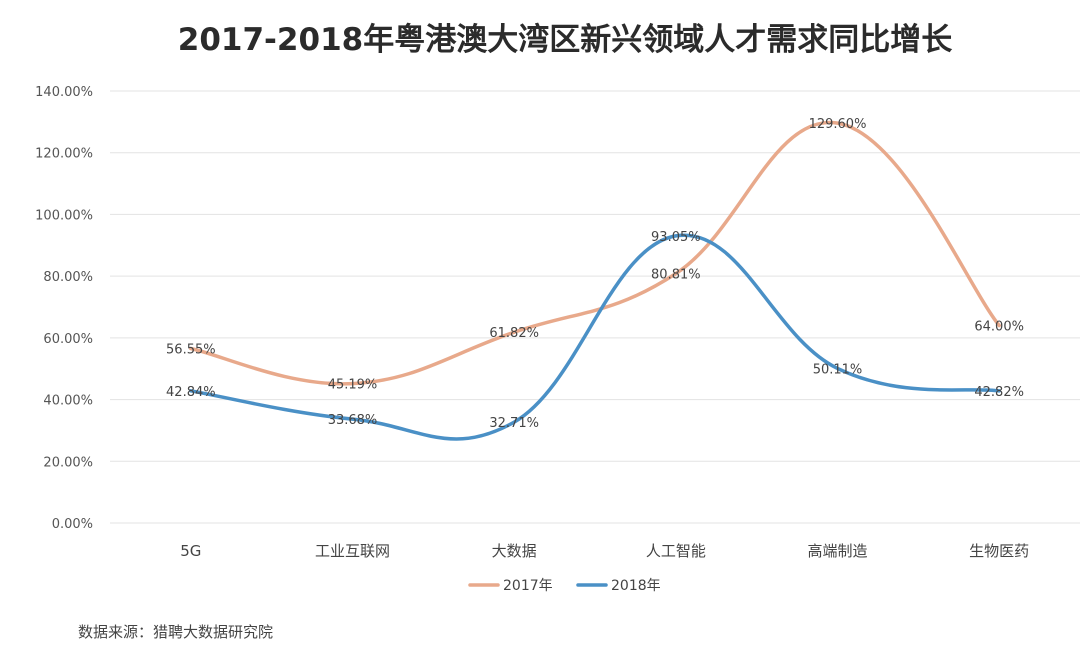 The image size is (1080, 662). Describe the element at coordinates (64, 215) in the screenshot. I see `y-tick-label: 100.00%` at that location.